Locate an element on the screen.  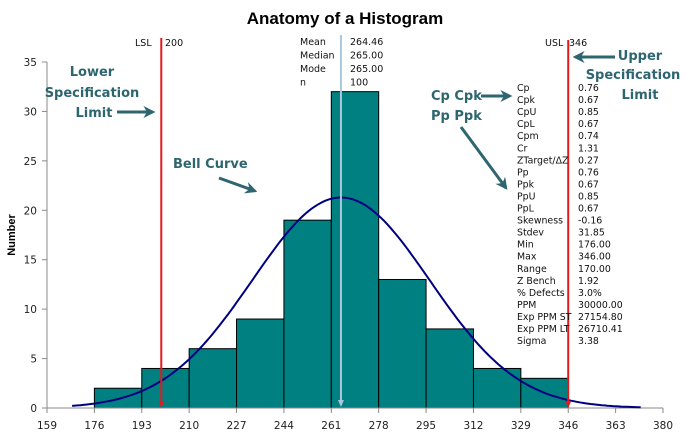
mean-arrow-icon is located at coordinates (340, 403).